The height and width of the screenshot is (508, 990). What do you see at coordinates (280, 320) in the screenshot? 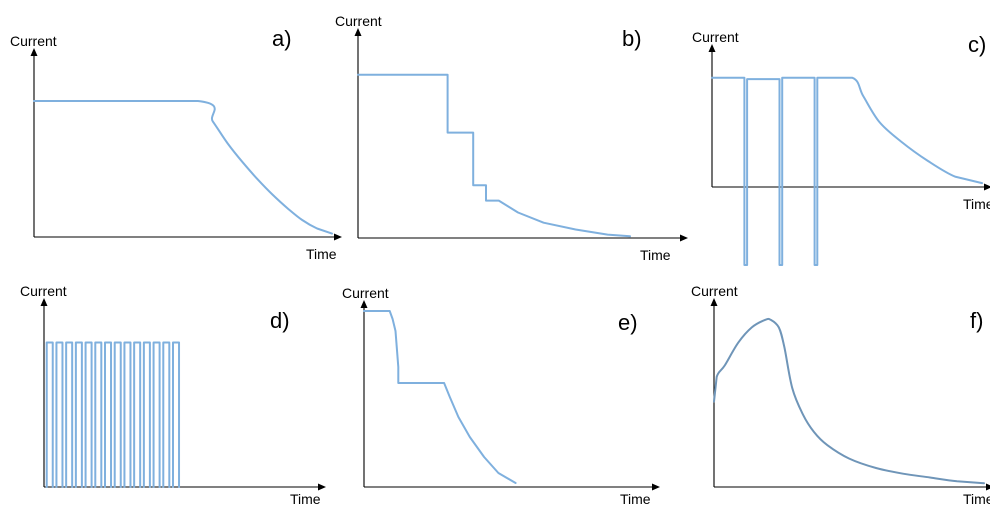
I see `panel-label: d)` at bounding box center [280, 320].